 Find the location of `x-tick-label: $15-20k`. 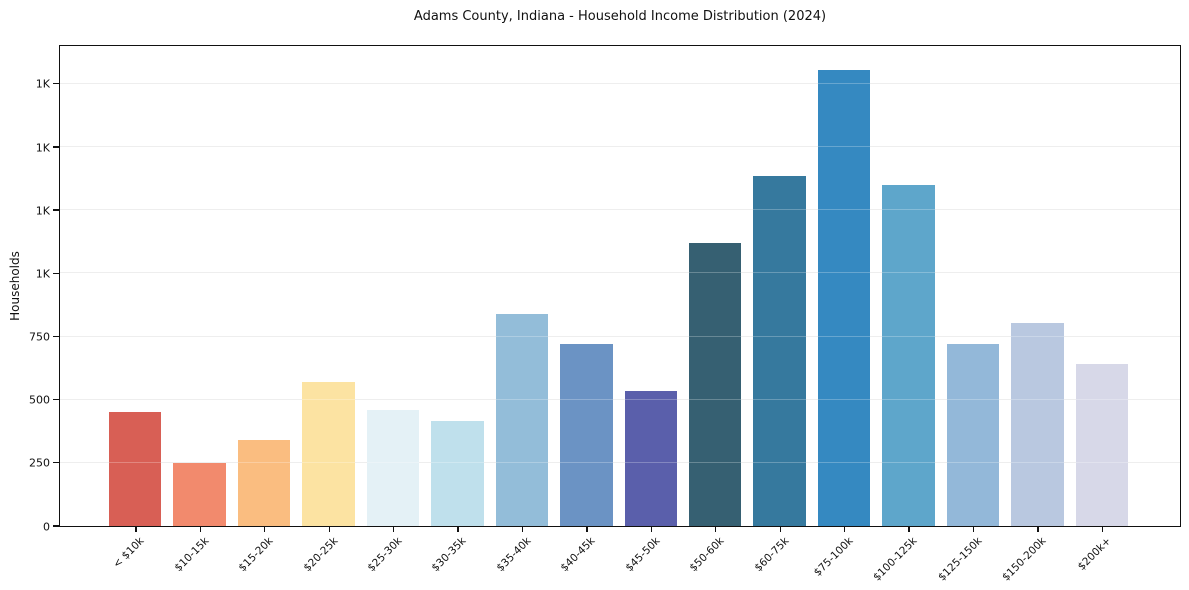

x-tick-label: $15-20k is located at coordinates (256, 555).